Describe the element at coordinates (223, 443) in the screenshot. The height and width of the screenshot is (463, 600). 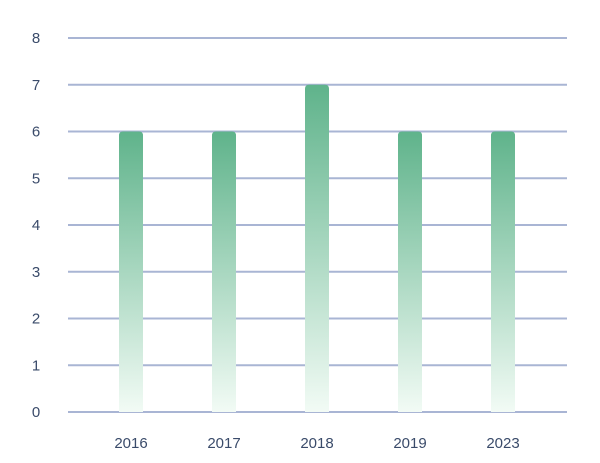
I see `x-tick-label: 2017` at that location.